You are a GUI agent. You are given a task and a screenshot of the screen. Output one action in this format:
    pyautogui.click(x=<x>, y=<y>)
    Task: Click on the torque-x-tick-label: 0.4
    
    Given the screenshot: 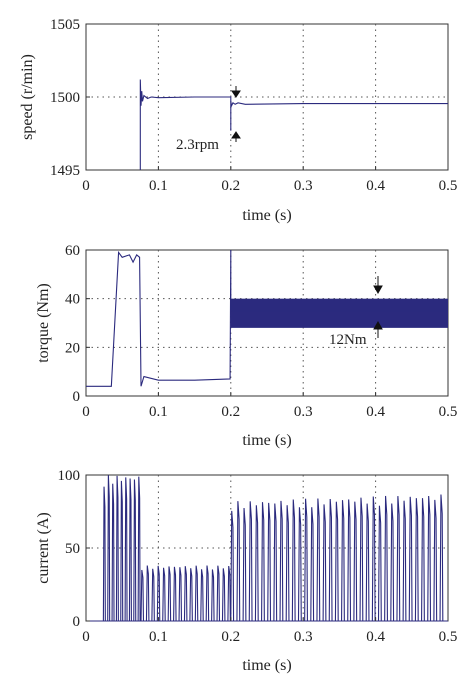 What is the action you would take?
    pyautogui.click(x=375, y=412)
    